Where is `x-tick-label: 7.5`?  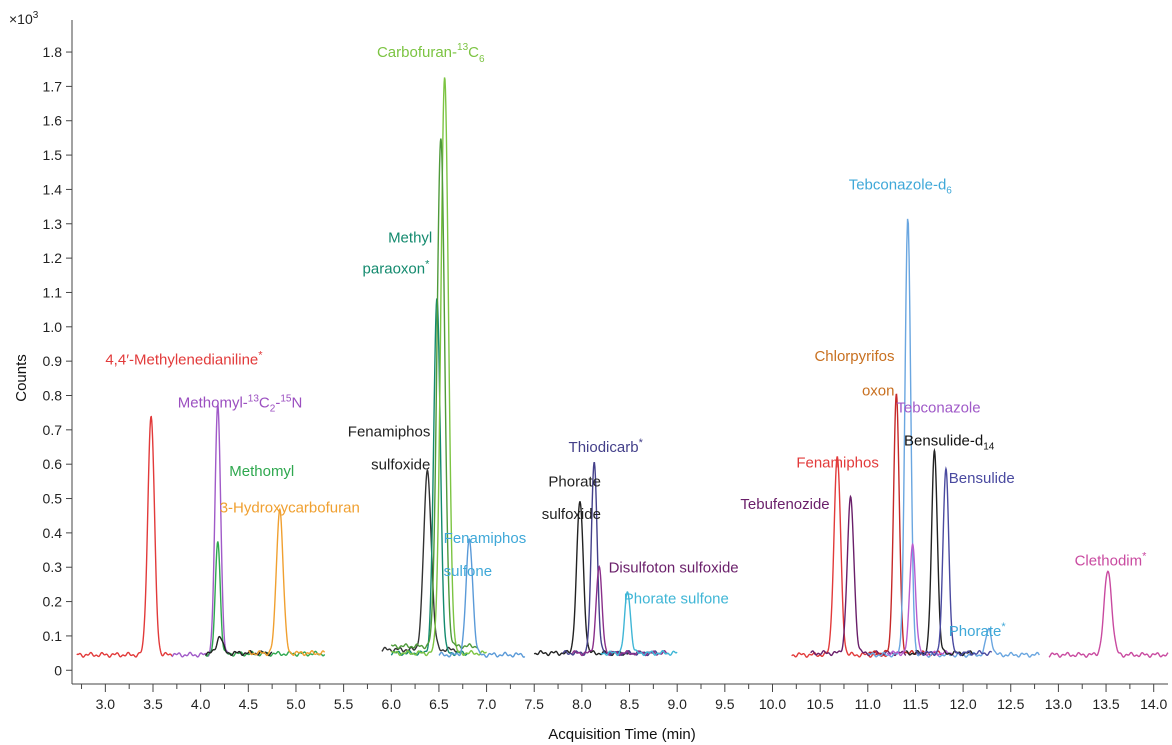 x-tick-label: 7.5 is located at coordinates (534, 704).